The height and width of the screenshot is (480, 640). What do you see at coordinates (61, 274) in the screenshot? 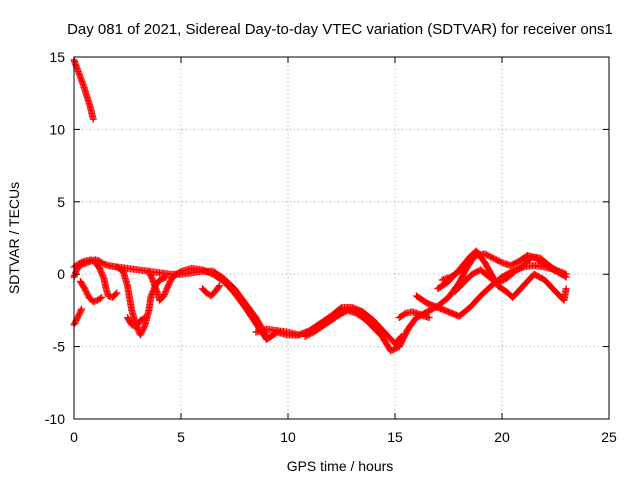
I see `y-tick-label: 0` at bounding box center [61, 274].